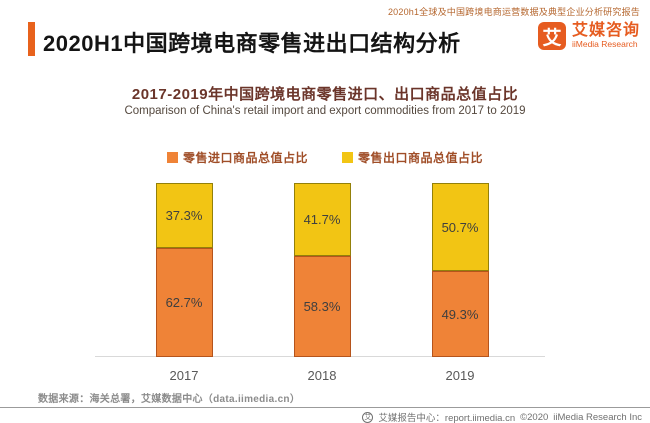  I want to click on iimedia-logo: 艾 艾媒咨询 iiMedia Research, so click(588, 36).